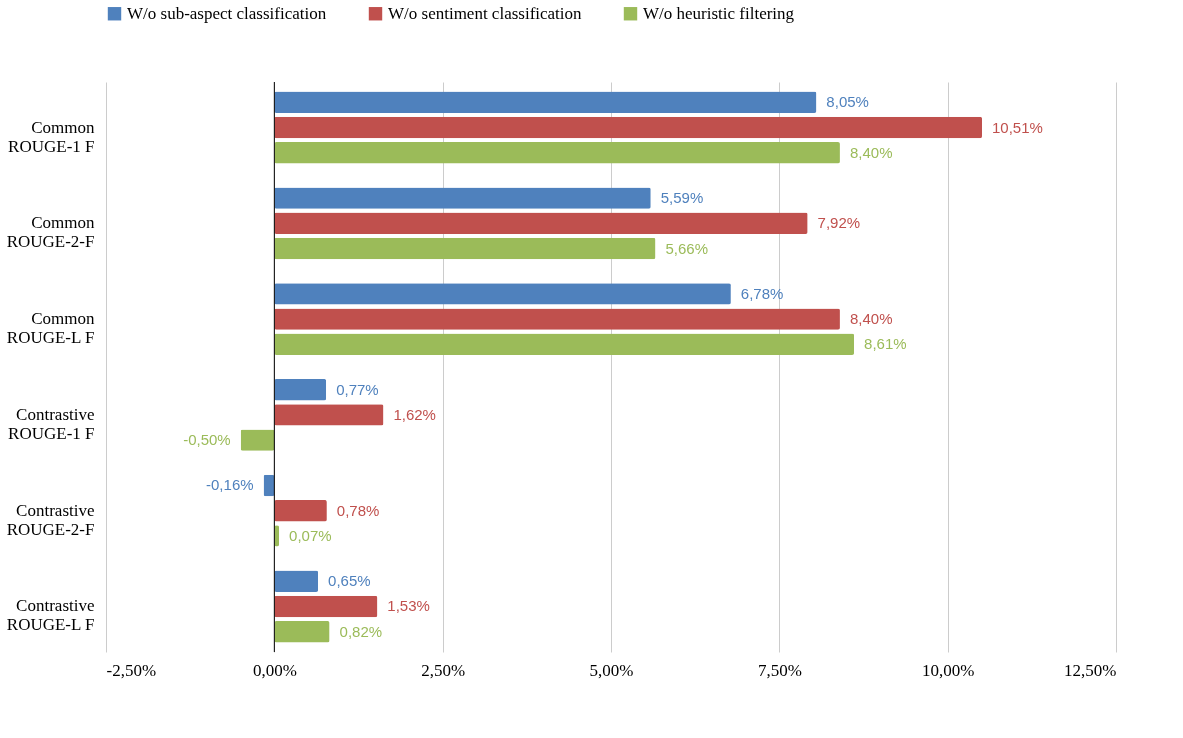  Describe the element at coordinates (682, 198) in the screenshot. I see `data-label: 5,59%` at that location.